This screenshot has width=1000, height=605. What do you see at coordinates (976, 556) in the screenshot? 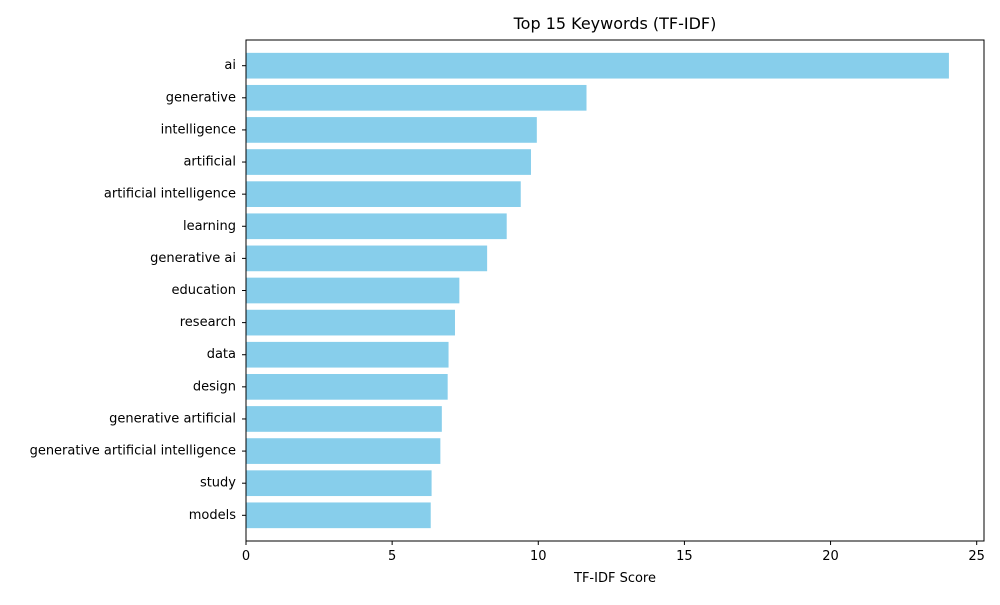
I see `x-tick-label: 25` at bounding box center [976, 556].